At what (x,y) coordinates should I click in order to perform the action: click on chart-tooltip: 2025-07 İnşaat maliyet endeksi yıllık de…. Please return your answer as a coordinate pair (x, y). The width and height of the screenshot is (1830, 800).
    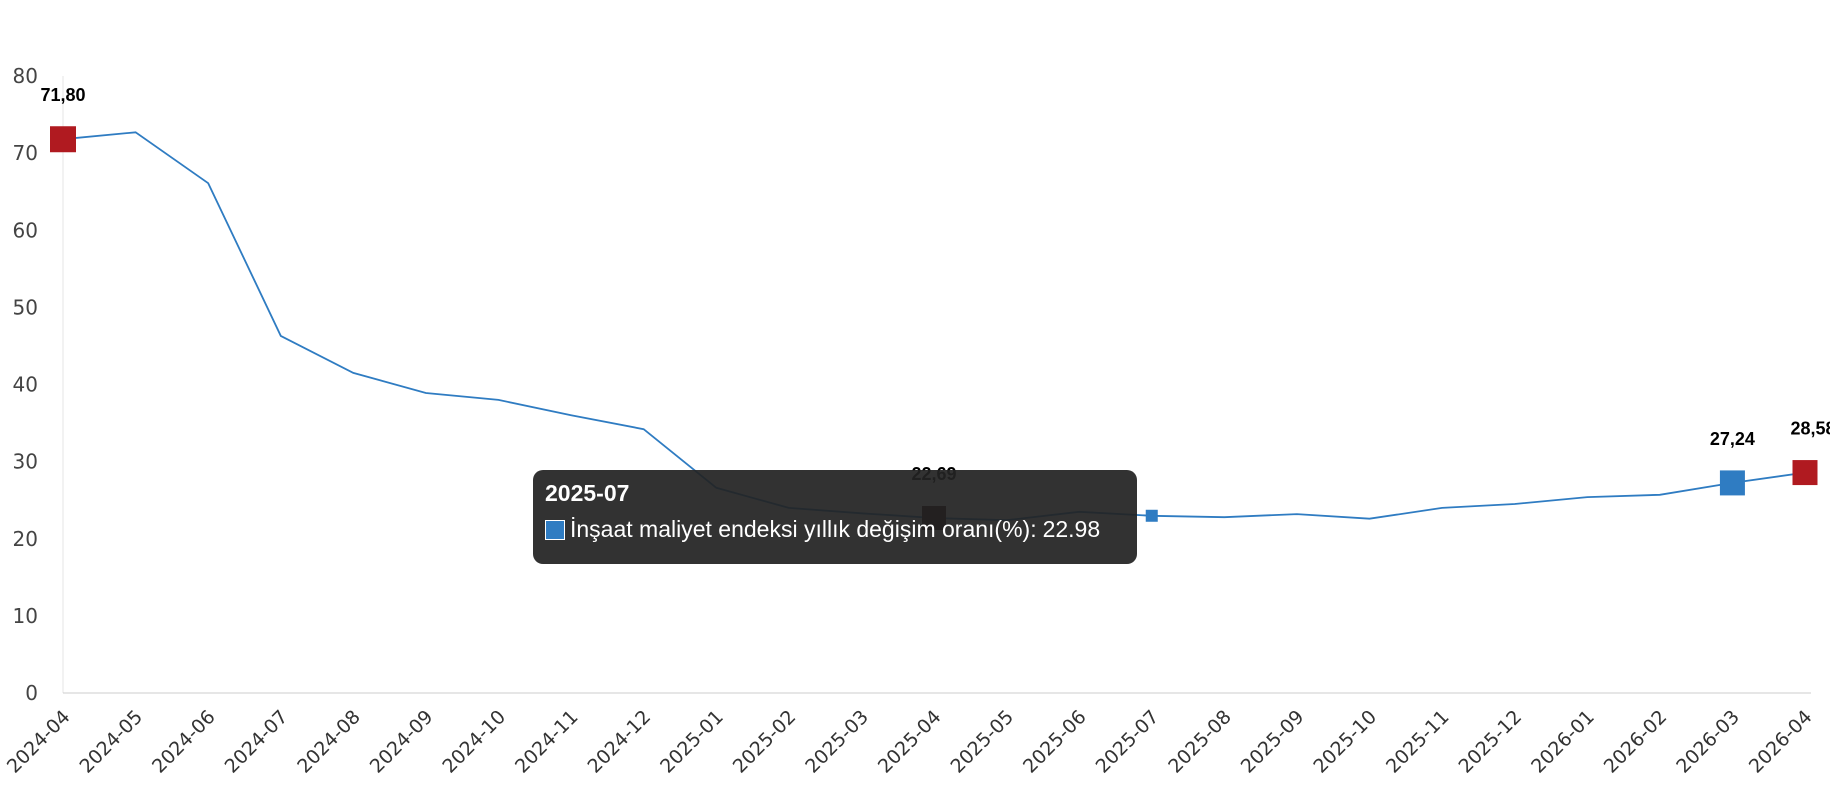
    Looking at the image, I should click on (835, 517).